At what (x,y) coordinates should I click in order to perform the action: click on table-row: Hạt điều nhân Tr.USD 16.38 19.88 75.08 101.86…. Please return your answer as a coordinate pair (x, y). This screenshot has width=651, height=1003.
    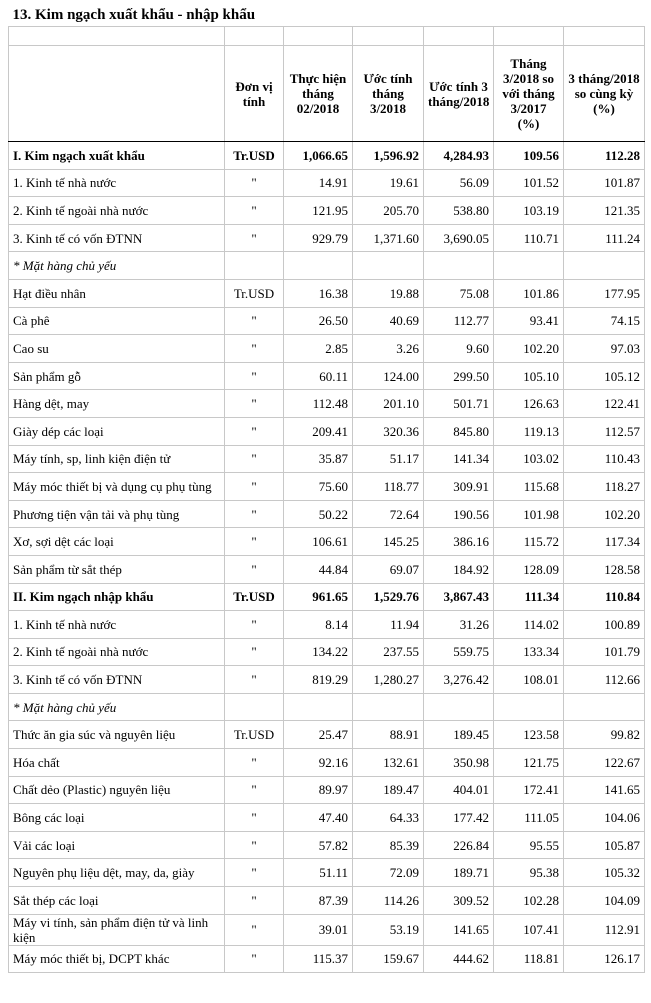
    Looking at the image, I should click on (327, 293).